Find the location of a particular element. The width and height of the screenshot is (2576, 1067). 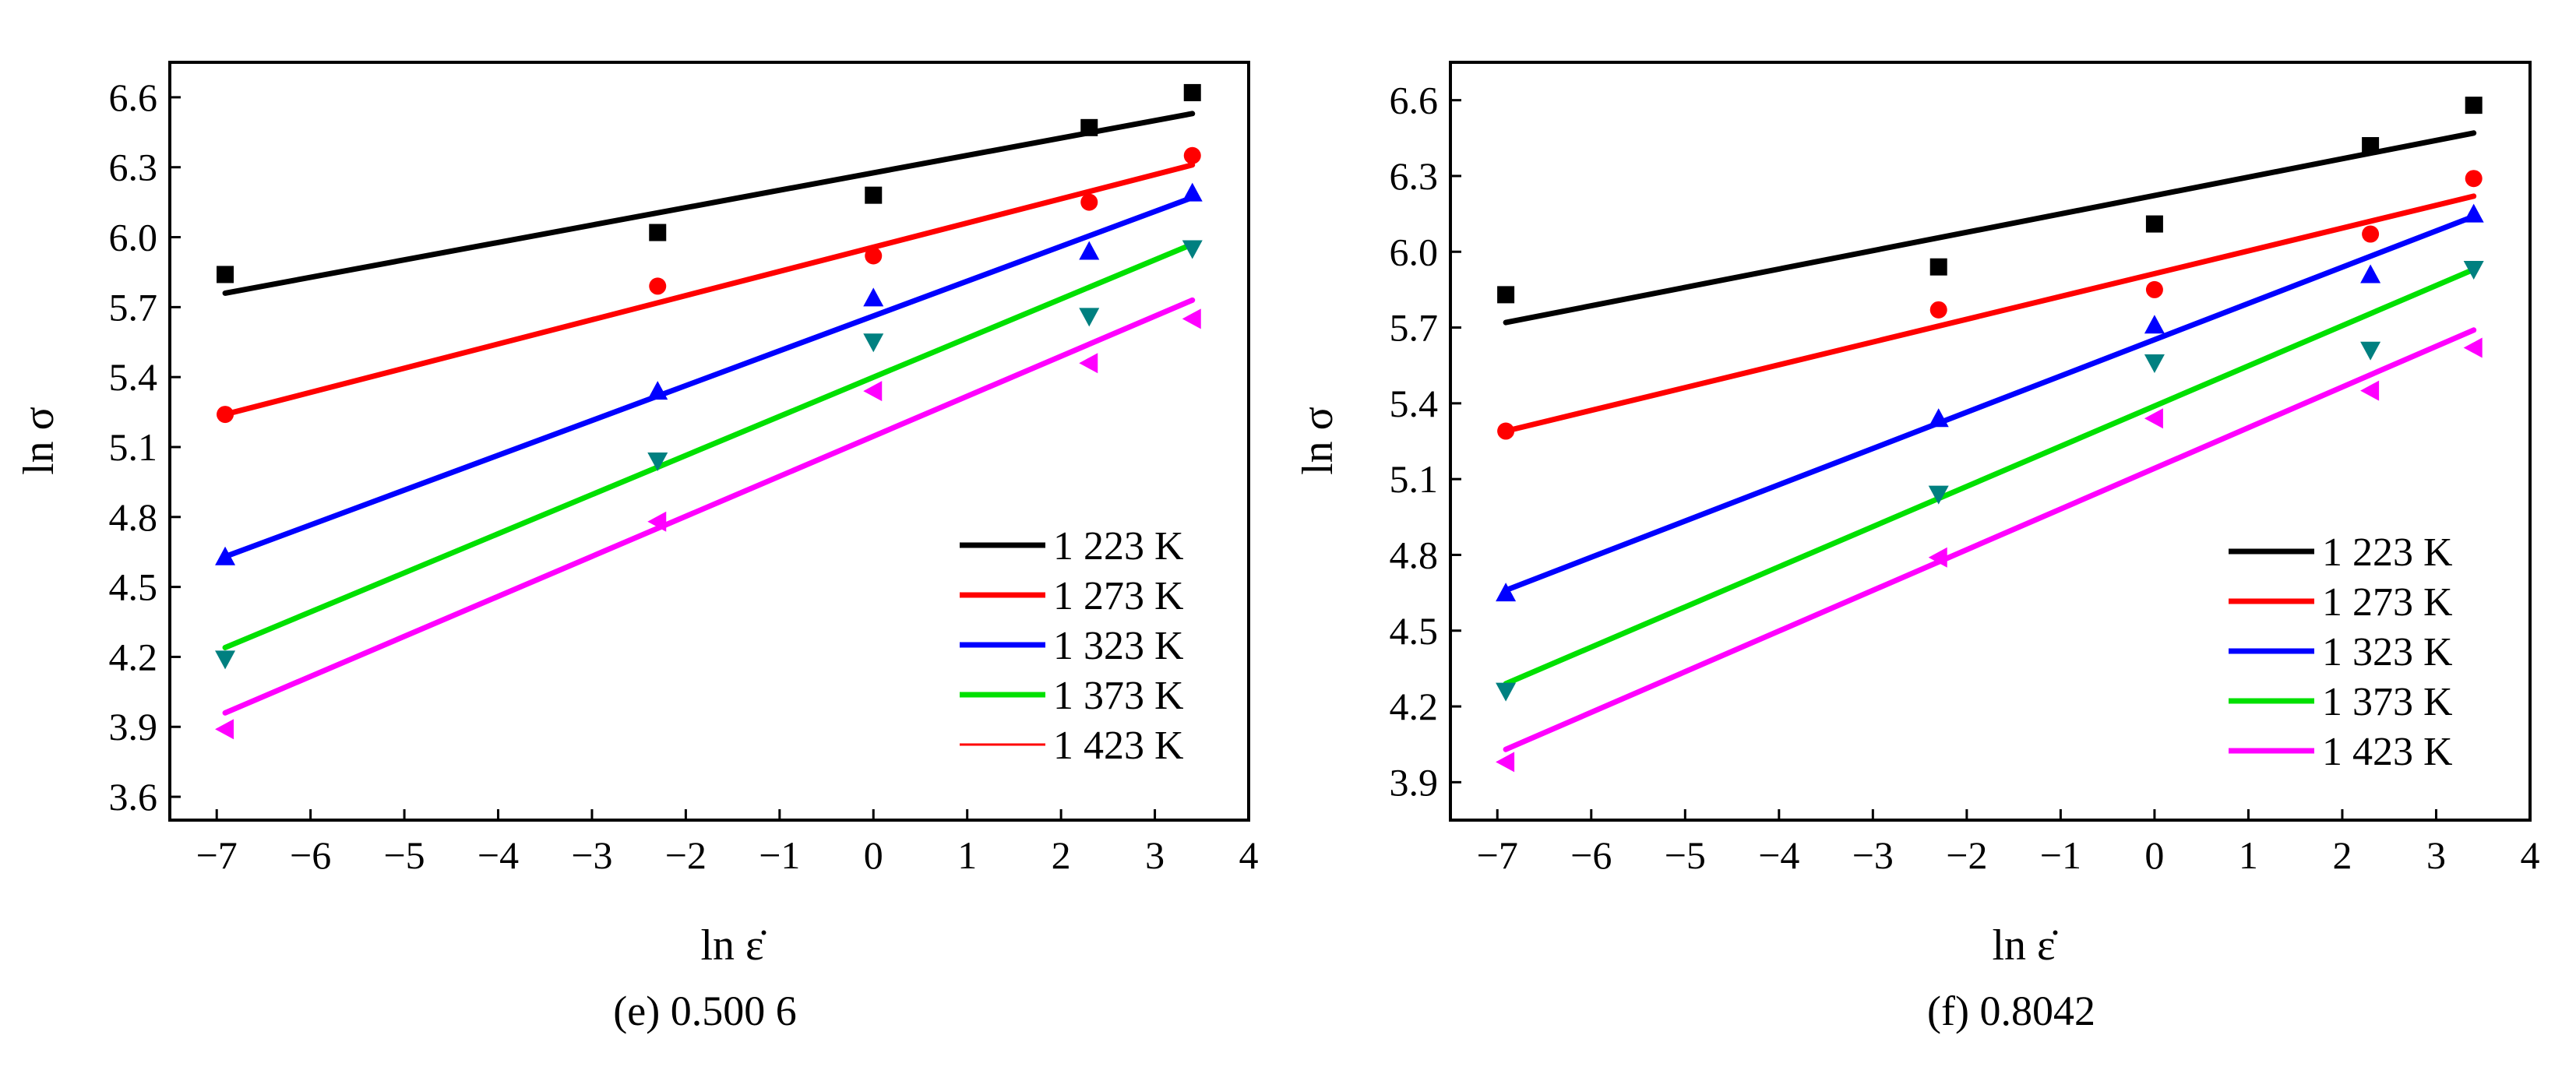

x-tick-label: −7 is located at coordinates (1497, 855).